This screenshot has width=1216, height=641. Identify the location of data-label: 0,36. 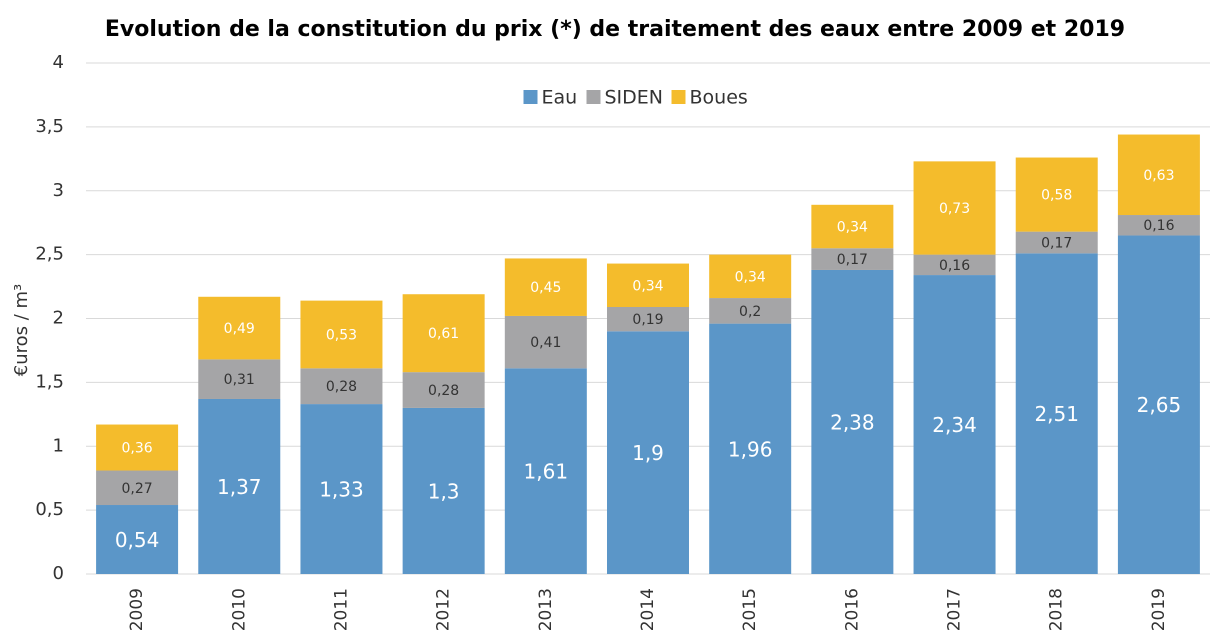
(137, 449).